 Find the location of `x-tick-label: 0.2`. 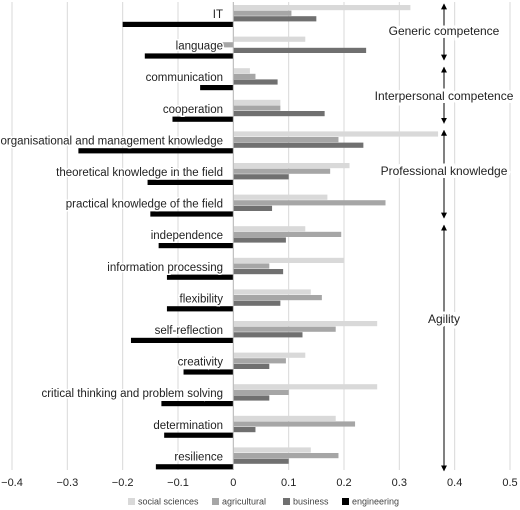

x-tick-label: 0.2 is located at coordinates (343, 483).